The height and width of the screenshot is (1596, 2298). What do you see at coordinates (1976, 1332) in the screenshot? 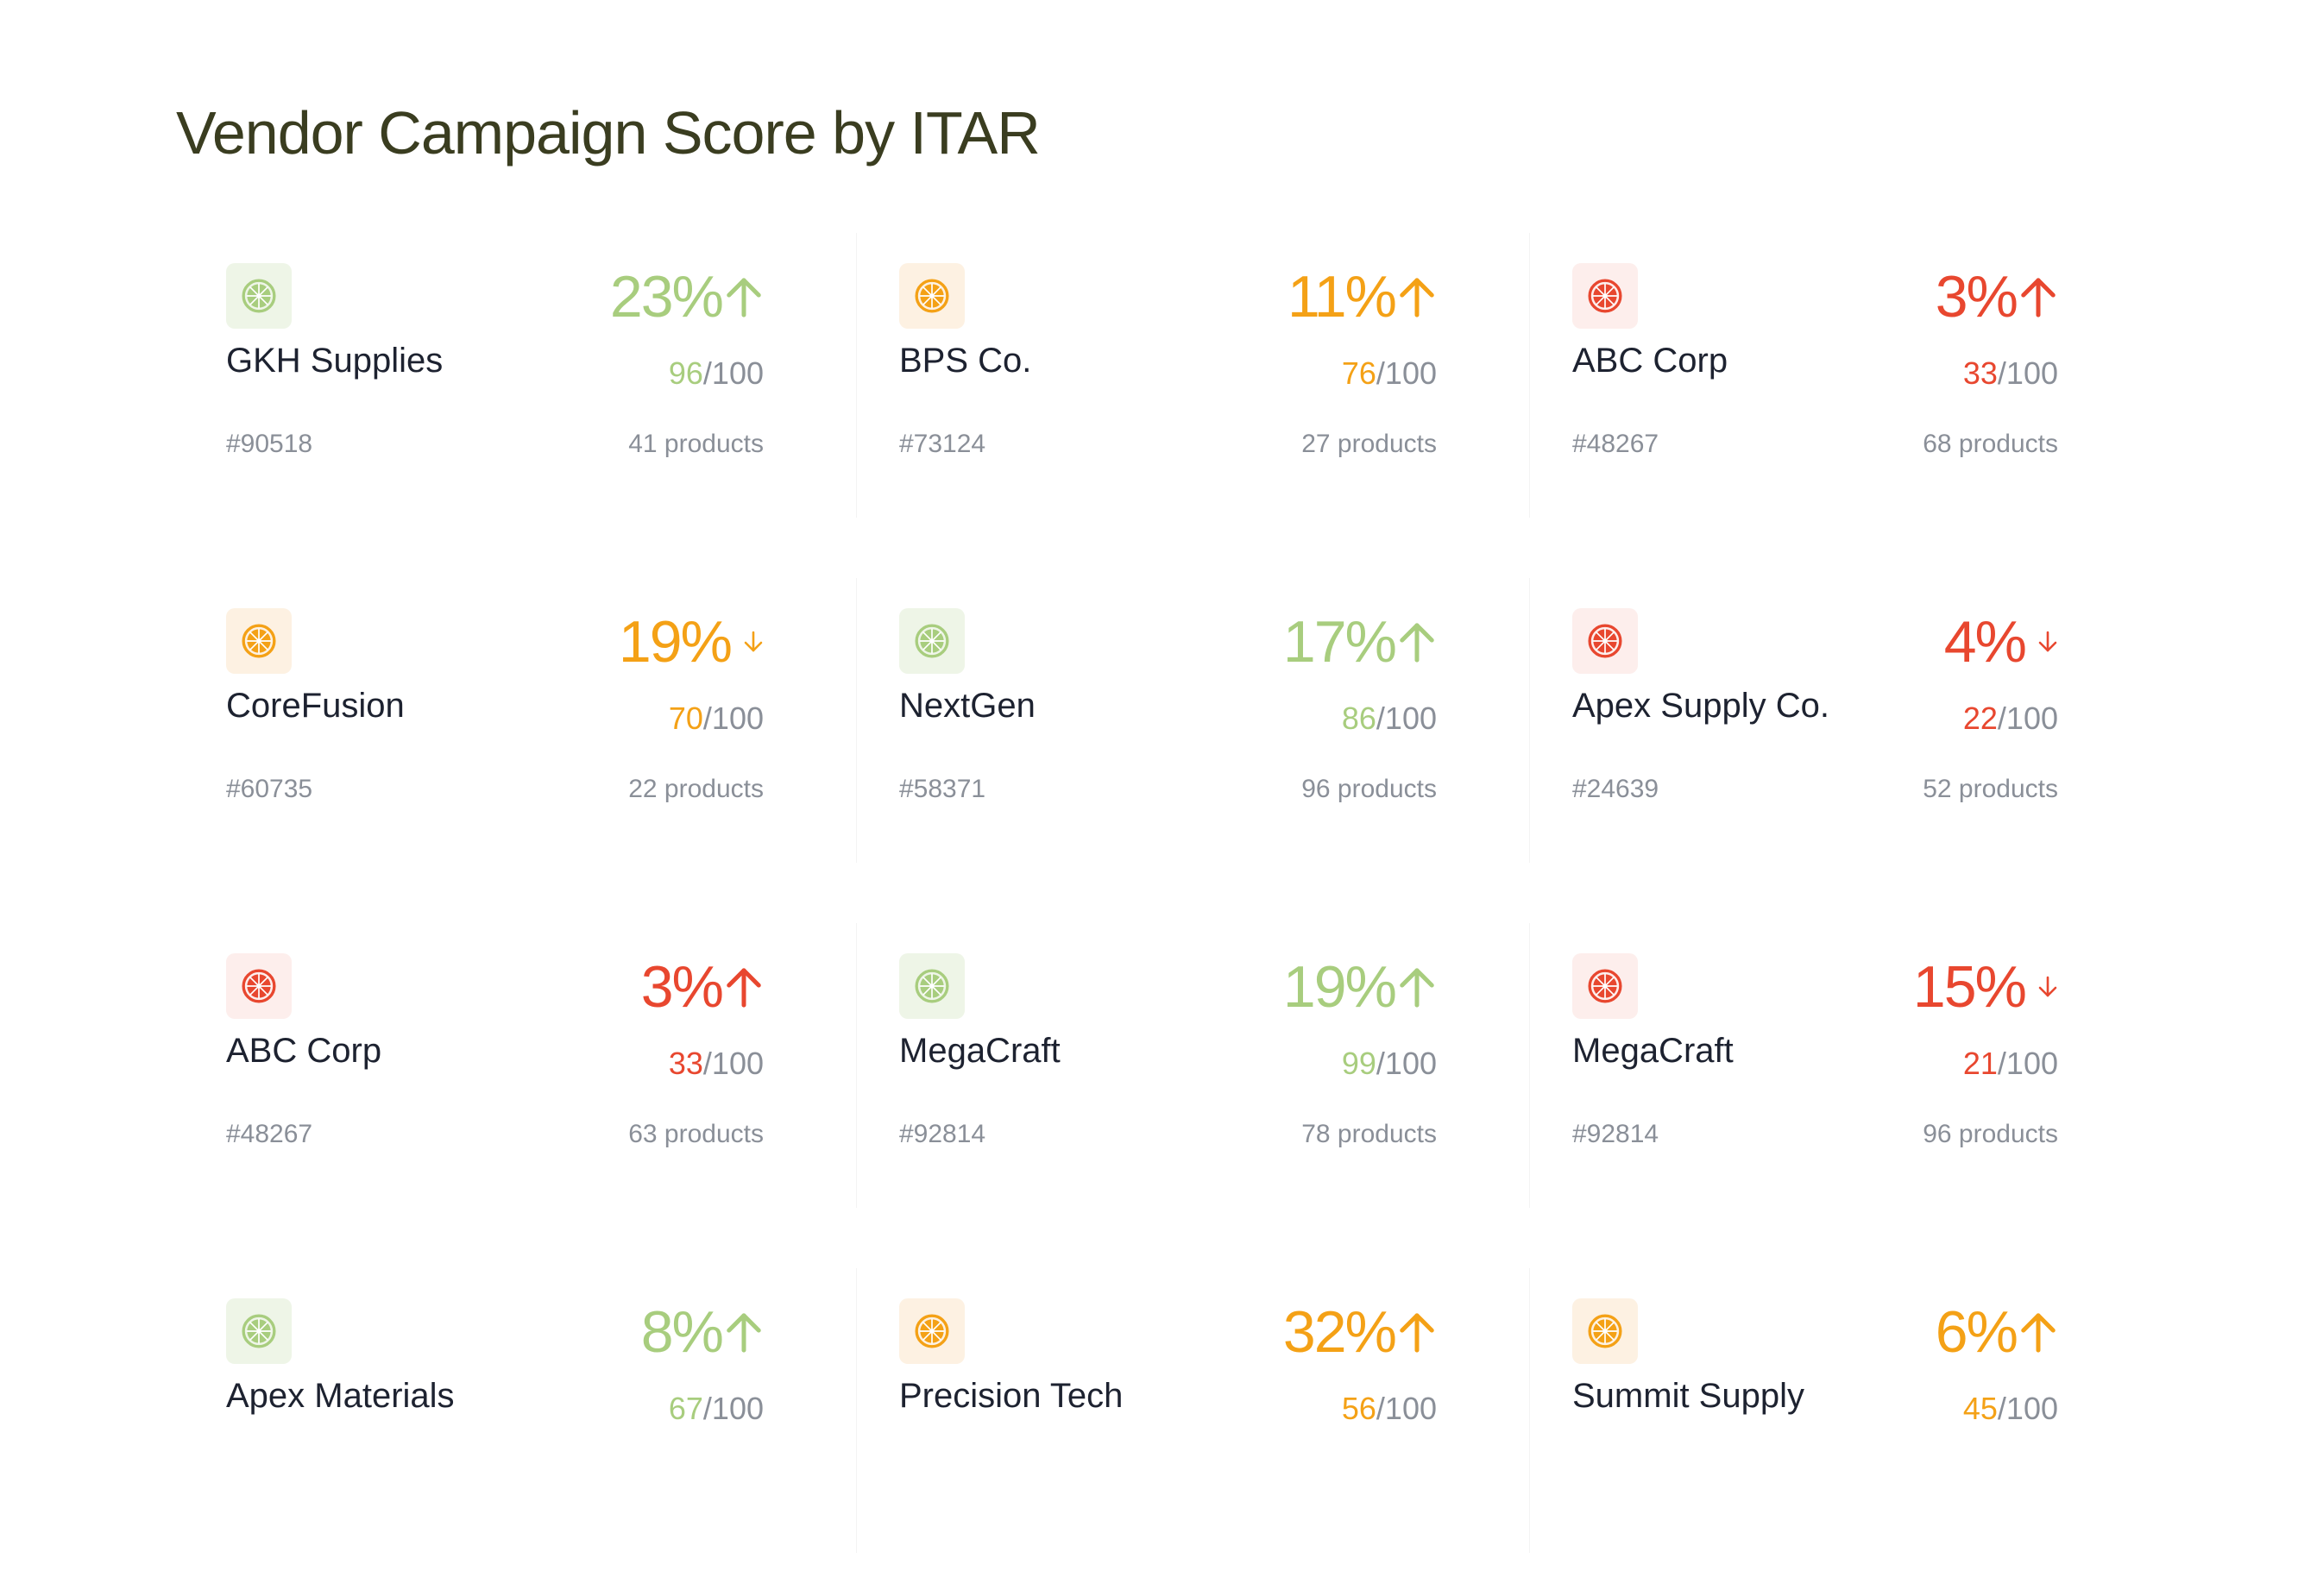
I see `percent-value: 6%` at bounding box center [1976, 1332].